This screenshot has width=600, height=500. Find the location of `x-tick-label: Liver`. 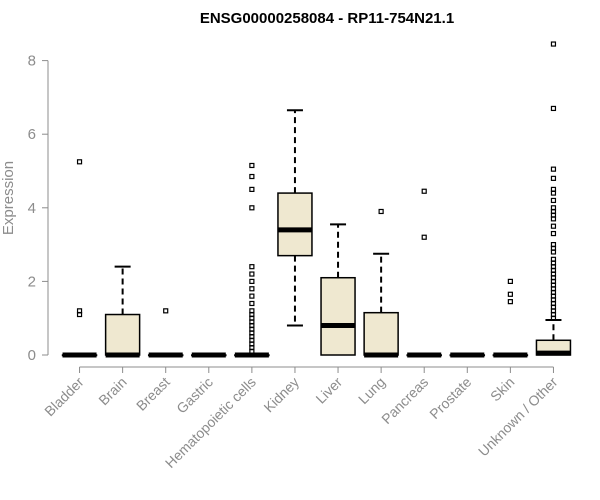

x-tick-label: Liver is located at coordinates (328, 390).